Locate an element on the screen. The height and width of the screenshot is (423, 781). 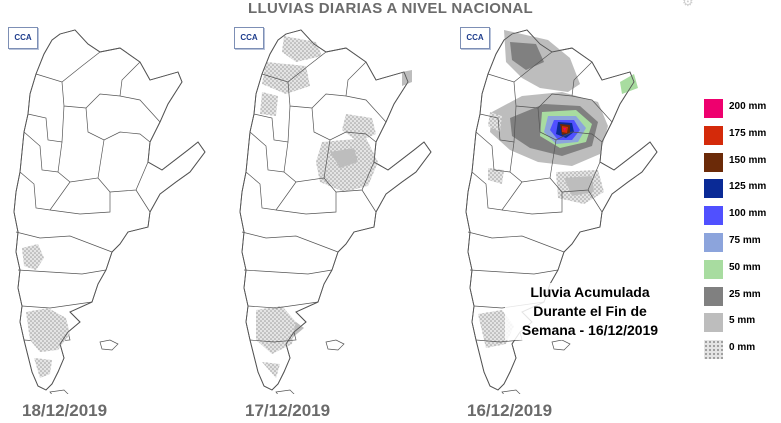
note-line-2: Durante el Fin de is located at coordinates (590, 311).